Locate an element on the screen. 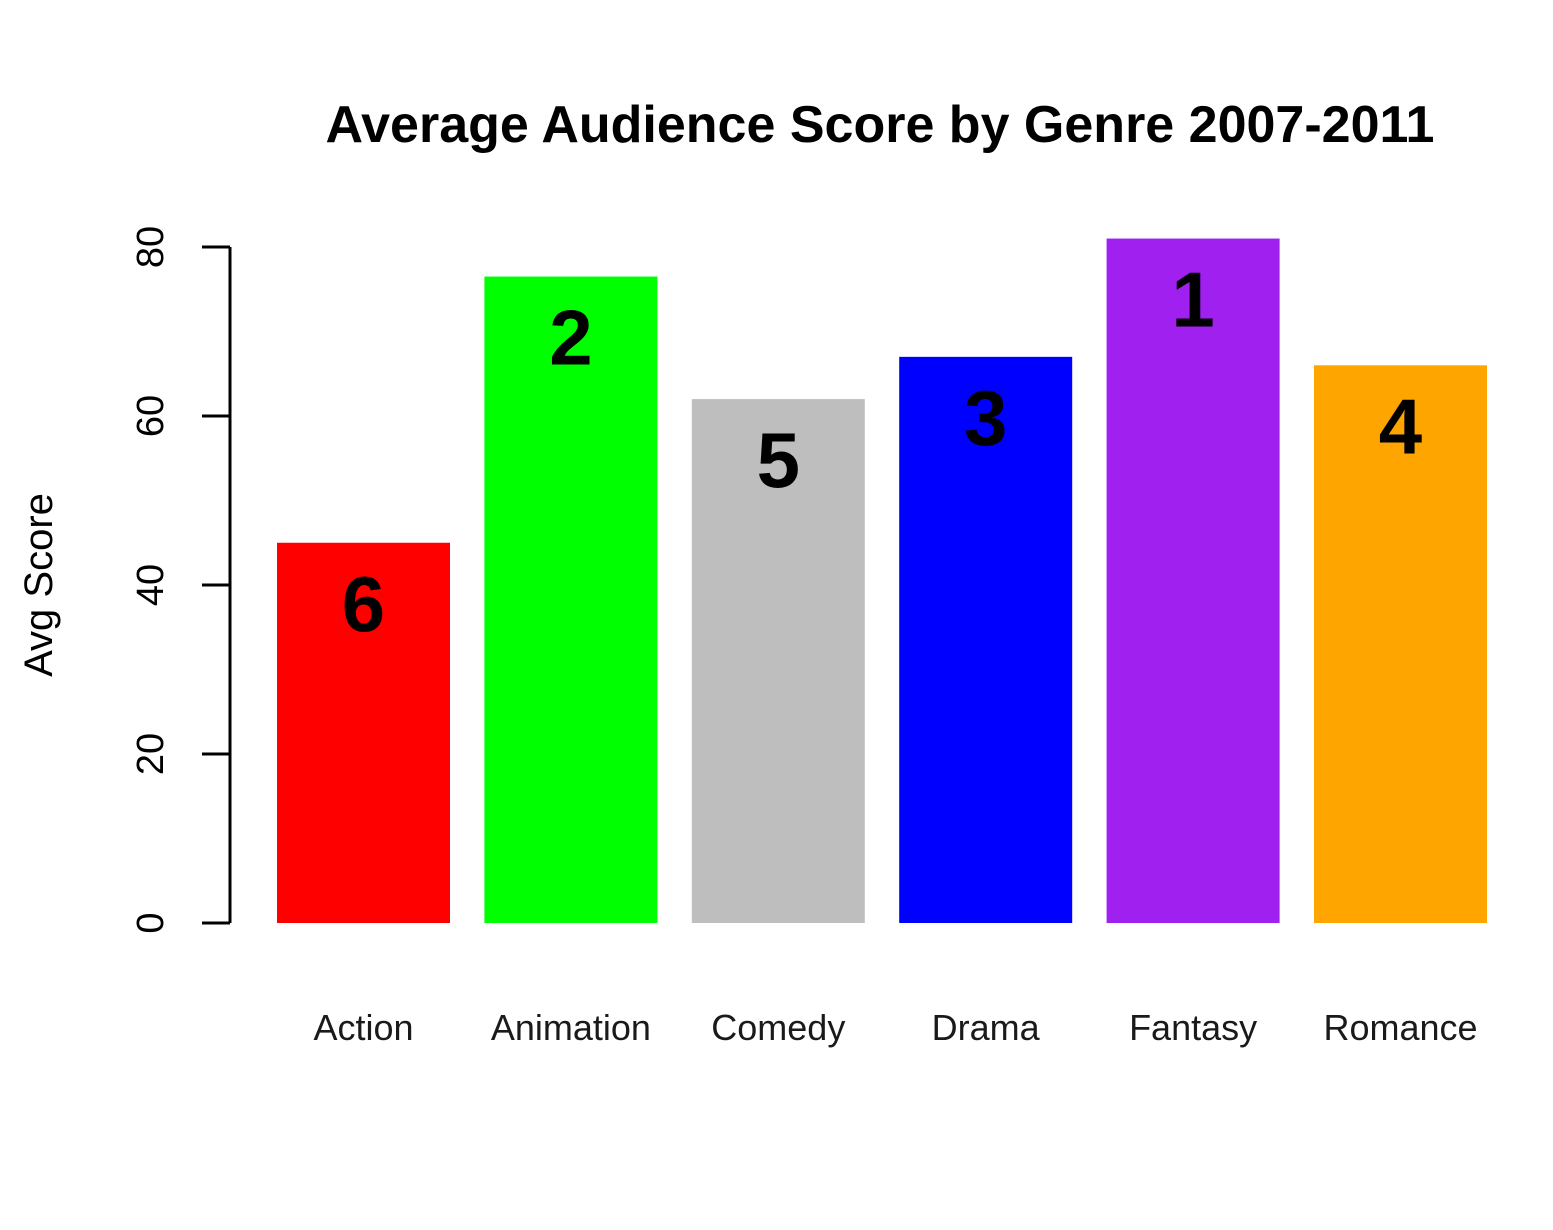  category-label-fantasy: Fantasy is located at coordinates (1193, 1027).